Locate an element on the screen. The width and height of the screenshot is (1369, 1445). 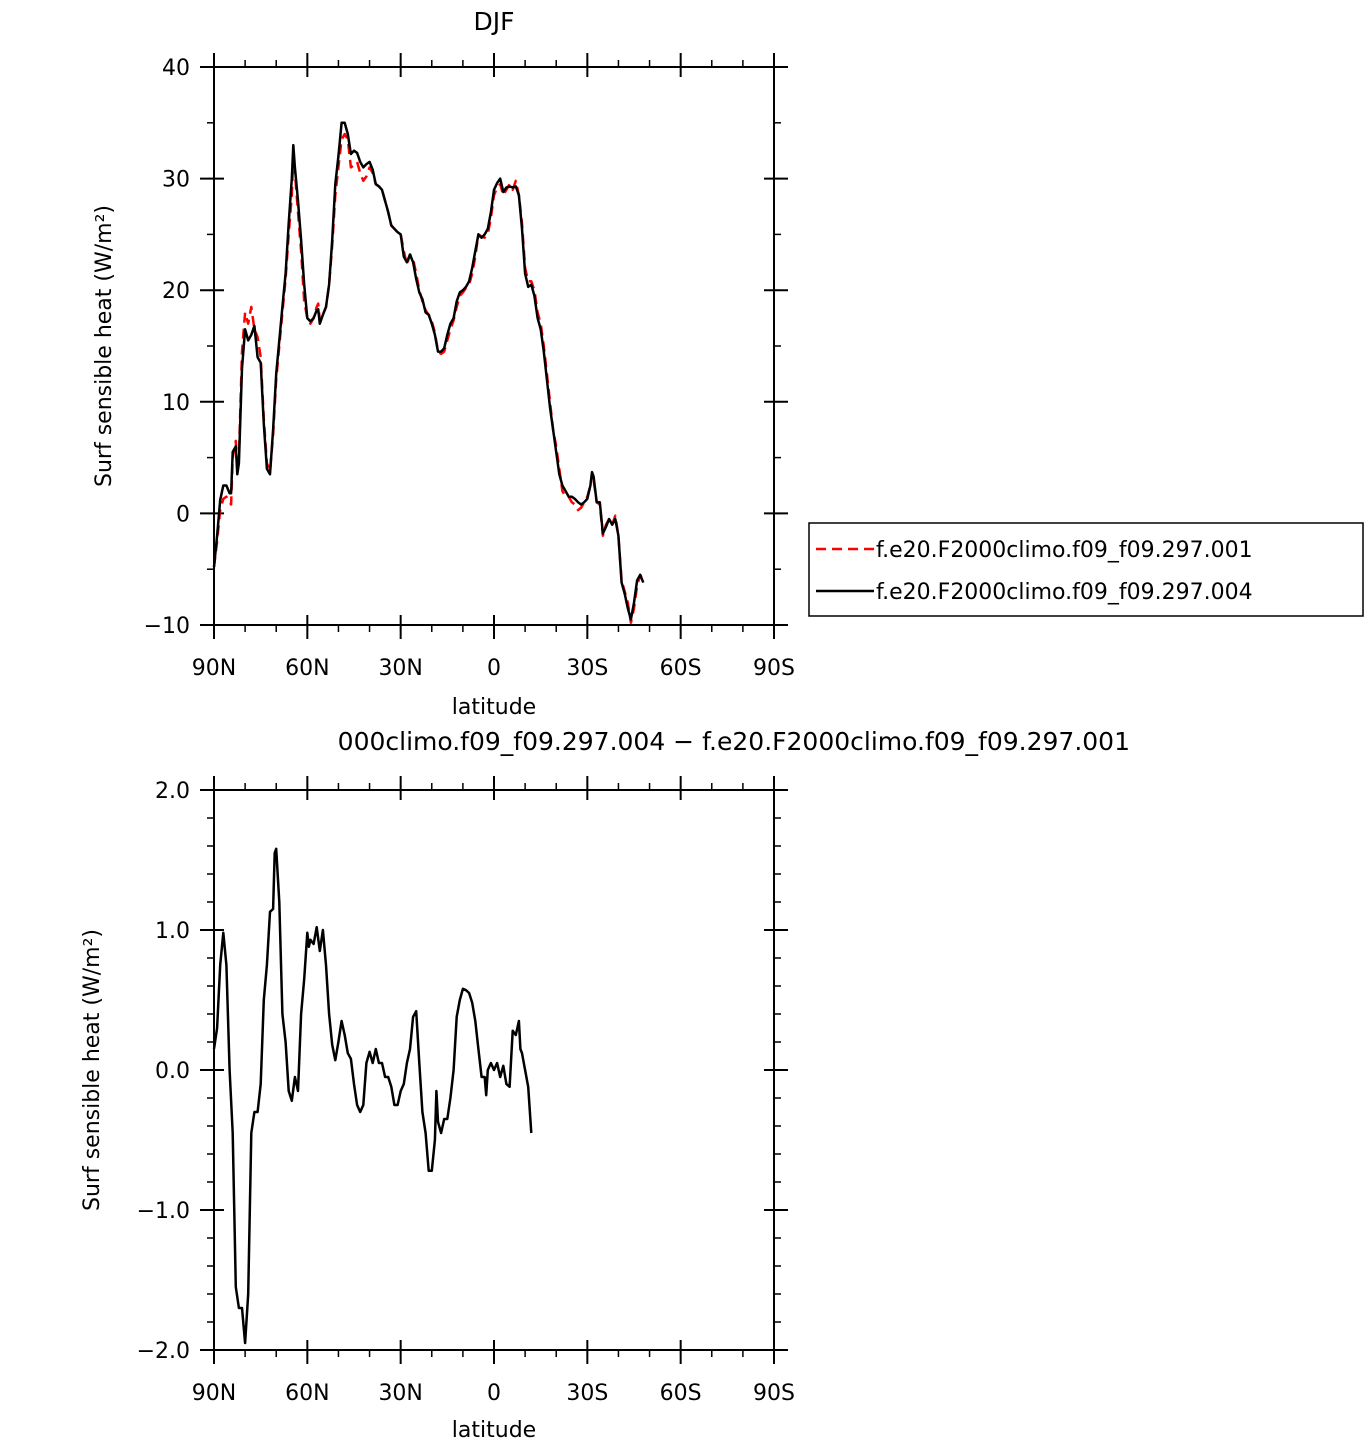
y-tick-label: −10 is located at coordinates (167, 626).